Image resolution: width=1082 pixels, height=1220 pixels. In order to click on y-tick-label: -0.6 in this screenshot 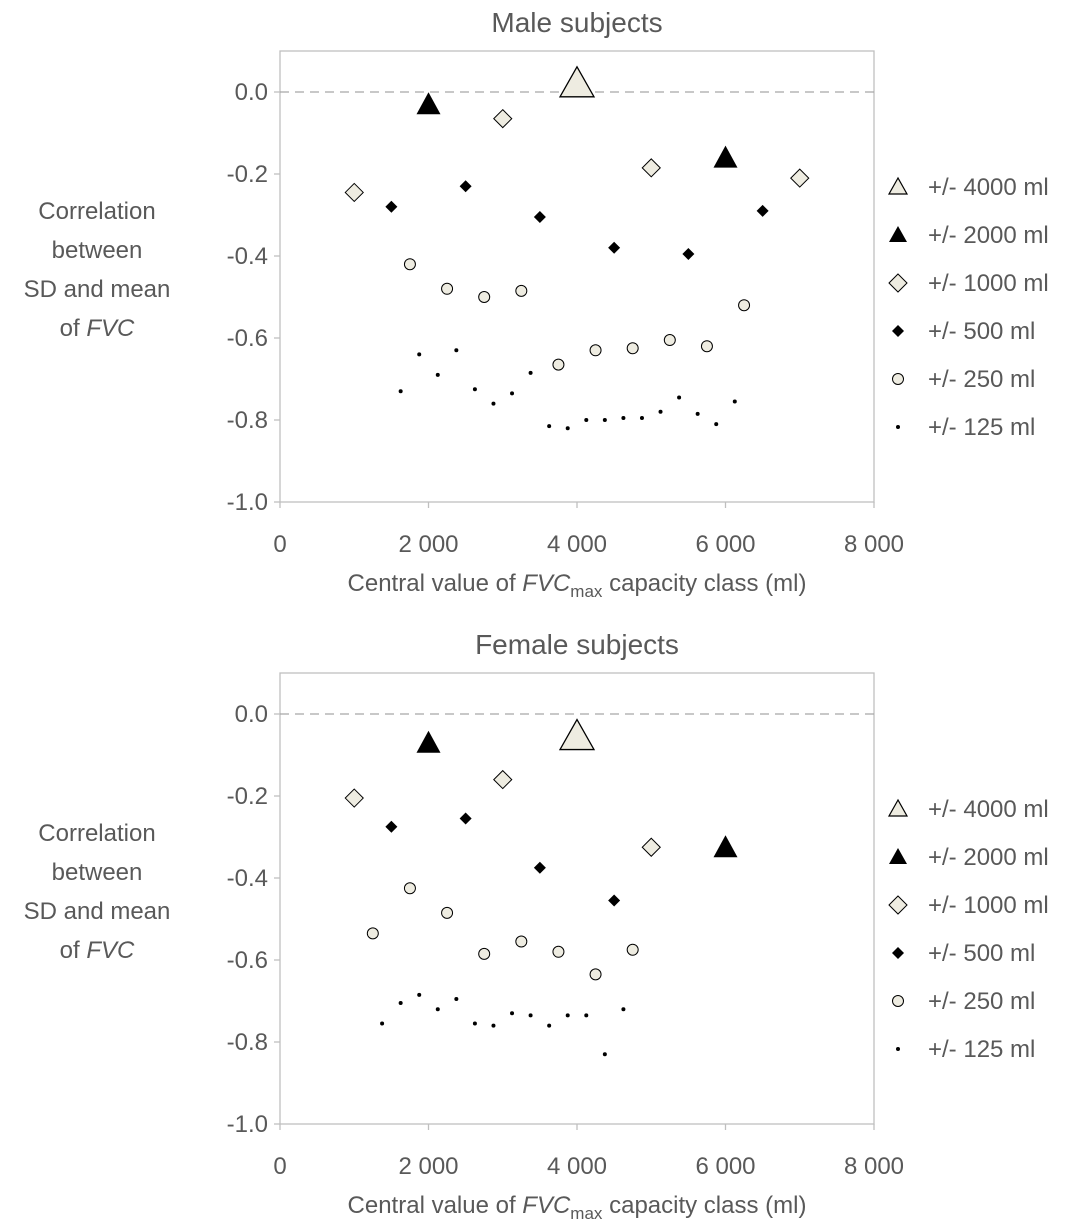, I will do `click(247, 960)`.